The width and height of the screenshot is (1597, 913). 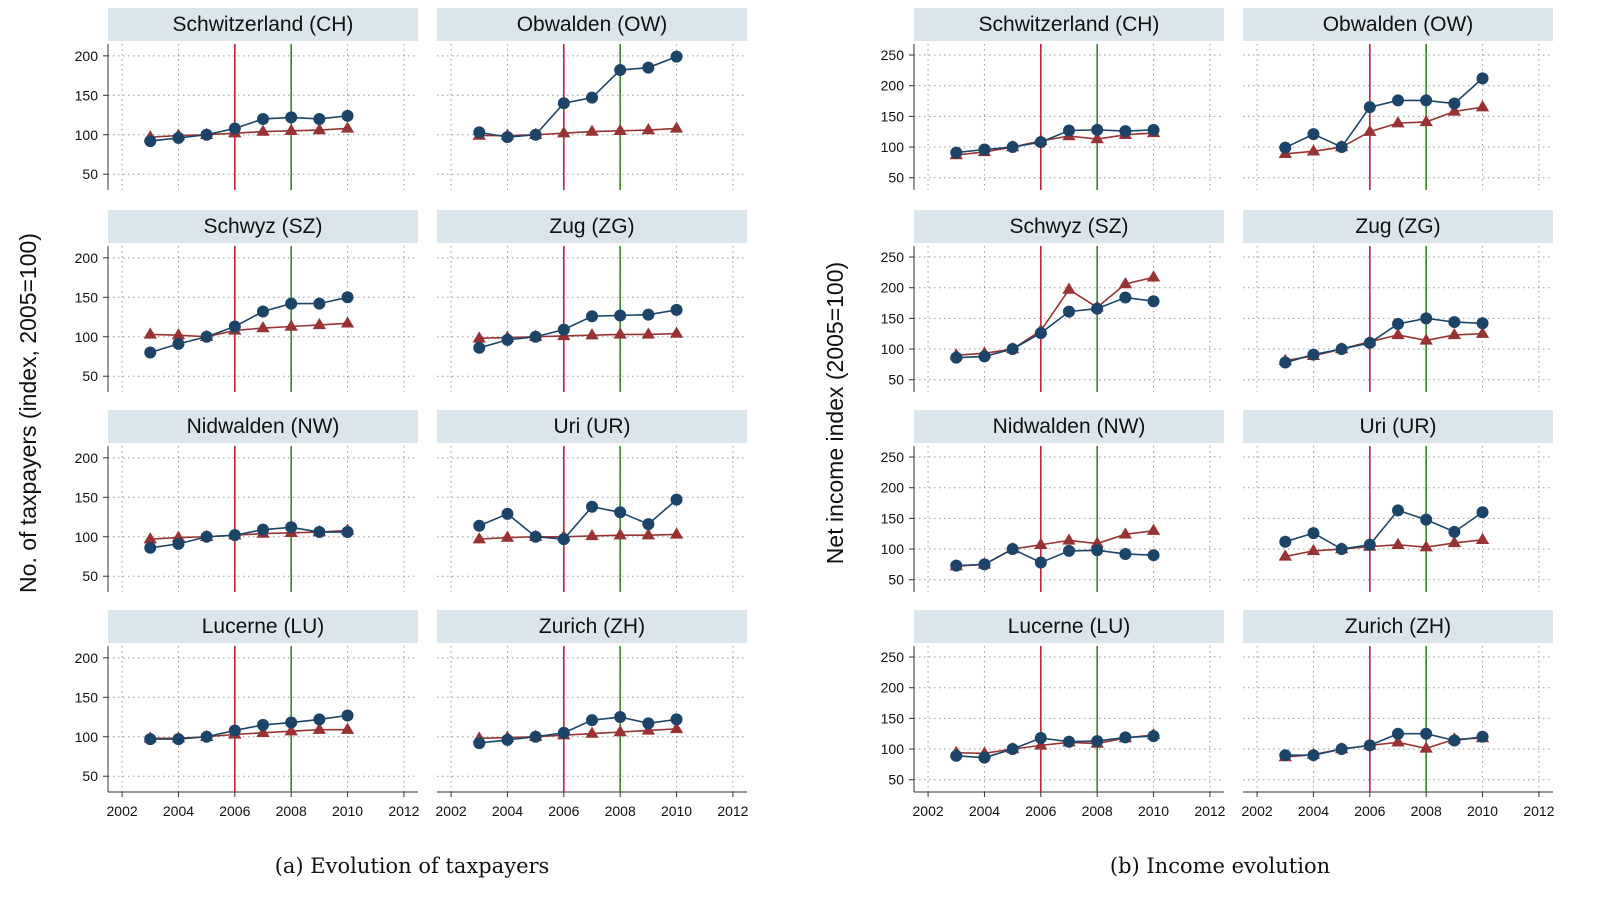 What do you see at coordinates (1052, 301) in the screenshot?
I see `chart-panel: Schwyz (SZ) 50 100 150 200 250` at bounding box center [1052, 301].